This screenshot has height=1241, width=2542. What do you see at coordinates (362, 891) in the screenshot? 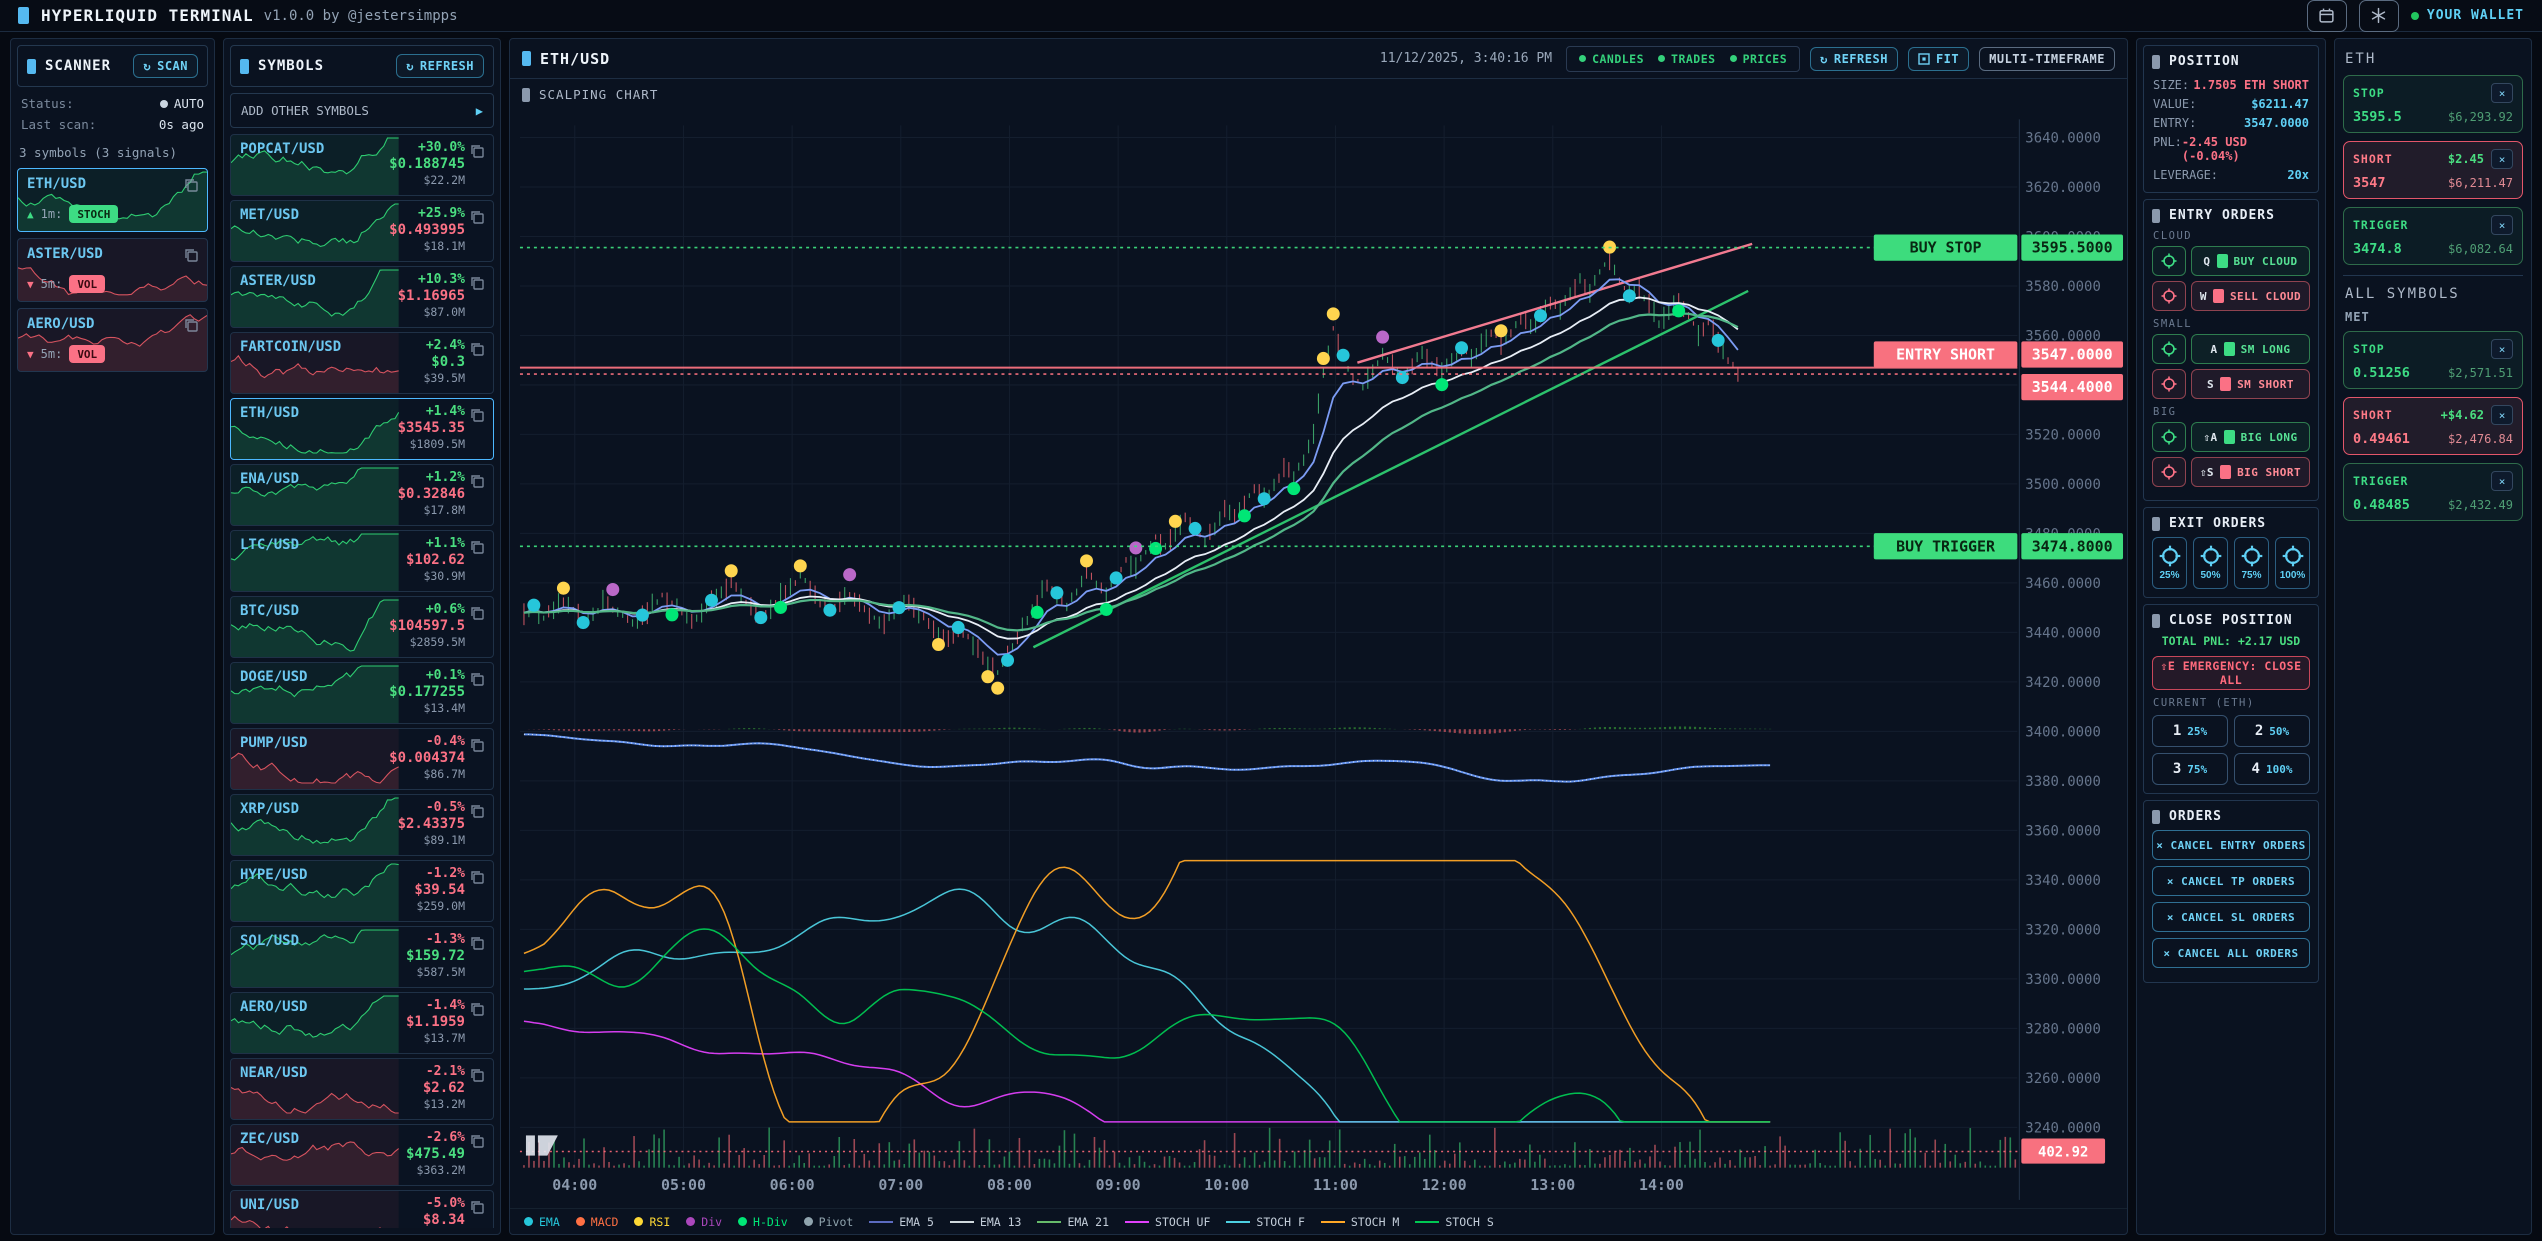
I see `symbol-row: HYPE/USD -1.2% $39.54 $259.0M` at bounding box center [362, 891].